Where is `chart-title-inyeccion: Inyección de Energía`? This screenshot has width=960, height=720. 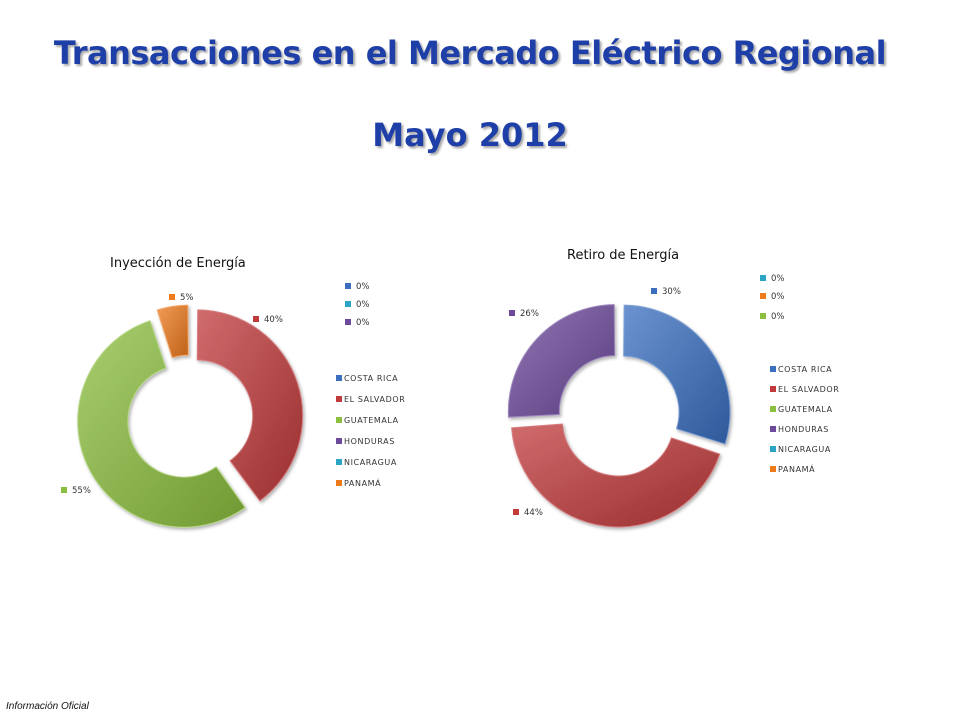 chart-title-inyeccion: Inyección de Energía is located at coordinates (178, 263).